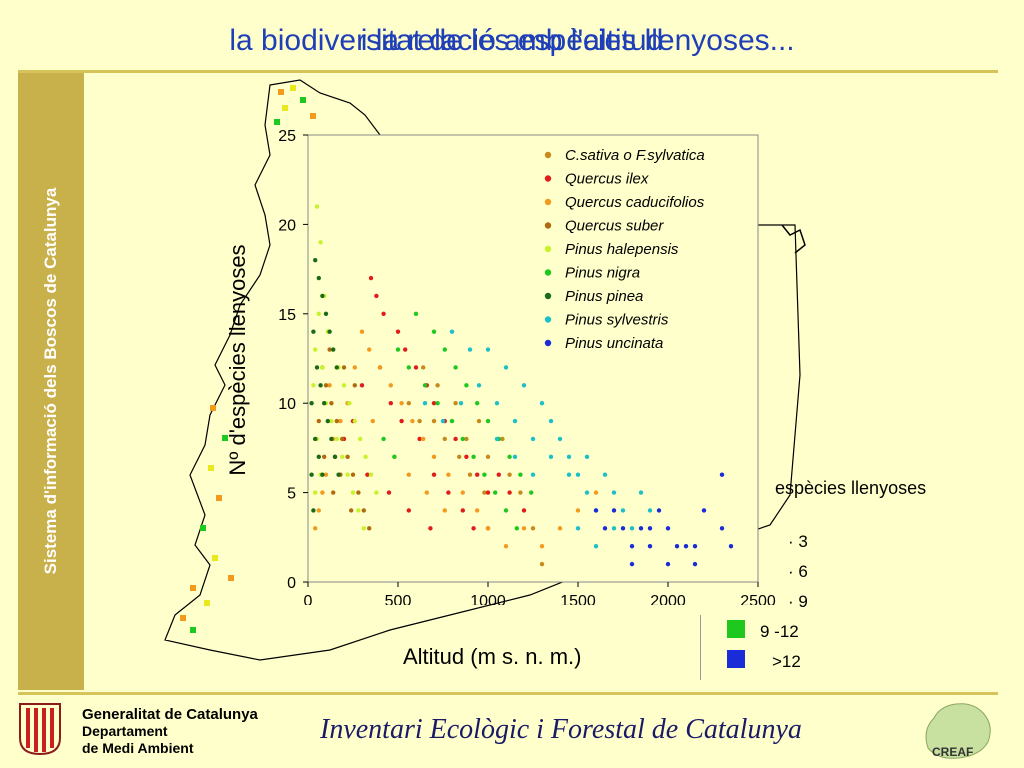  I want to click on legend-label: C.sativa o F.sylvatica, so click(635, 155).